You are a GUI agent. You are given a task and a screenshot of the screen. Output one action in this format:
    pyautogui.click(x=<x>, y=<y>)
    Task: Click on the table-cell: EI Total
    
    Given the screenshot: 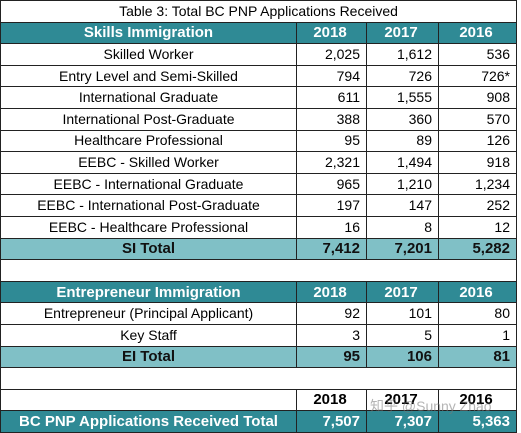 What is the action you would take?
    pyautogui.click(x=148, y=357)
    